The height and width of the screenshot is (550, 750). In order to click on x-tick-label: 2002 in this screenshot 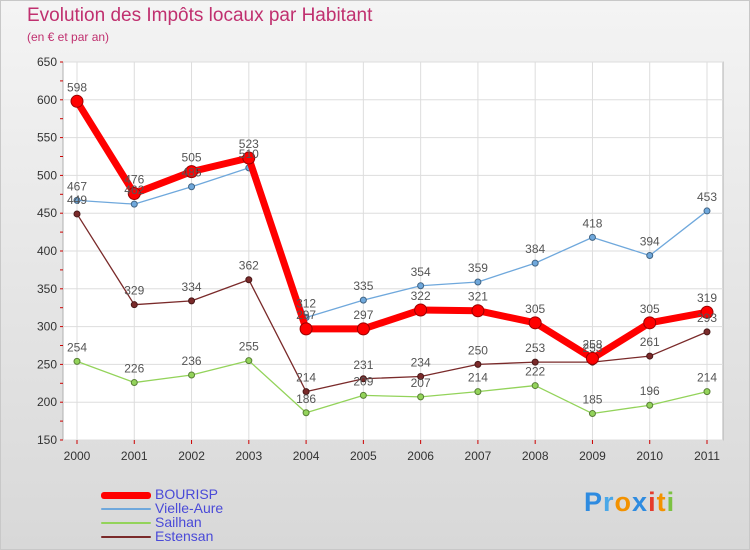, I will do `click(191, 456)`.